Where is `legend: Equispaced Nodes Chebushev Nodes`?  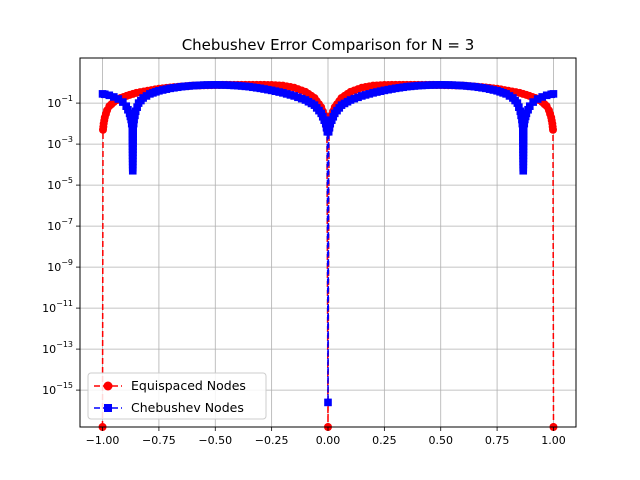 legend: Equispaced Nodes Chebushev Nodes is located at coordinates (177, 396).